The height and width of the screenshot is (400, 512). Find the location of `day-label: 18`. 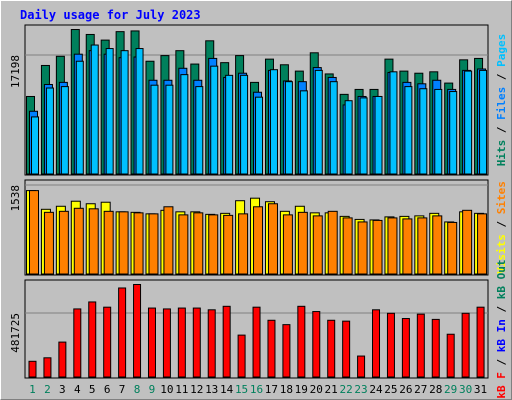

day-label: 18 is located at coordinates (286, 389).